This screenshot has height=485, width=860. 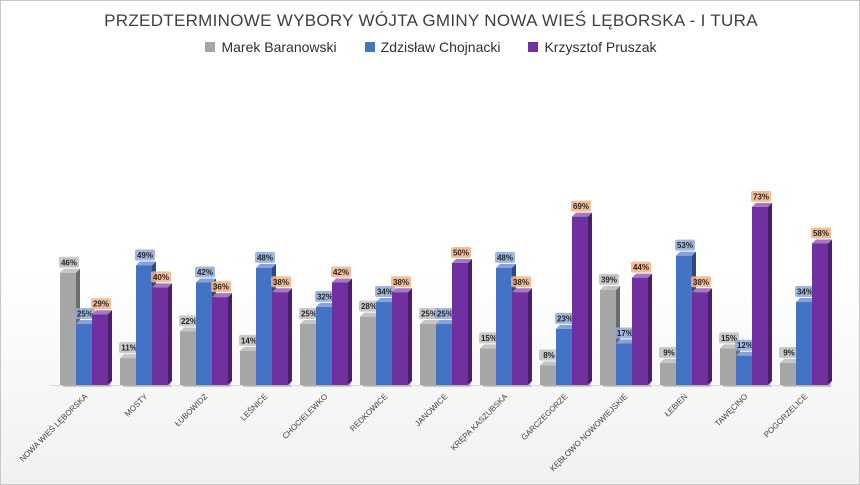 I want to click on data-label: 22%, so click(x=189, y=321).